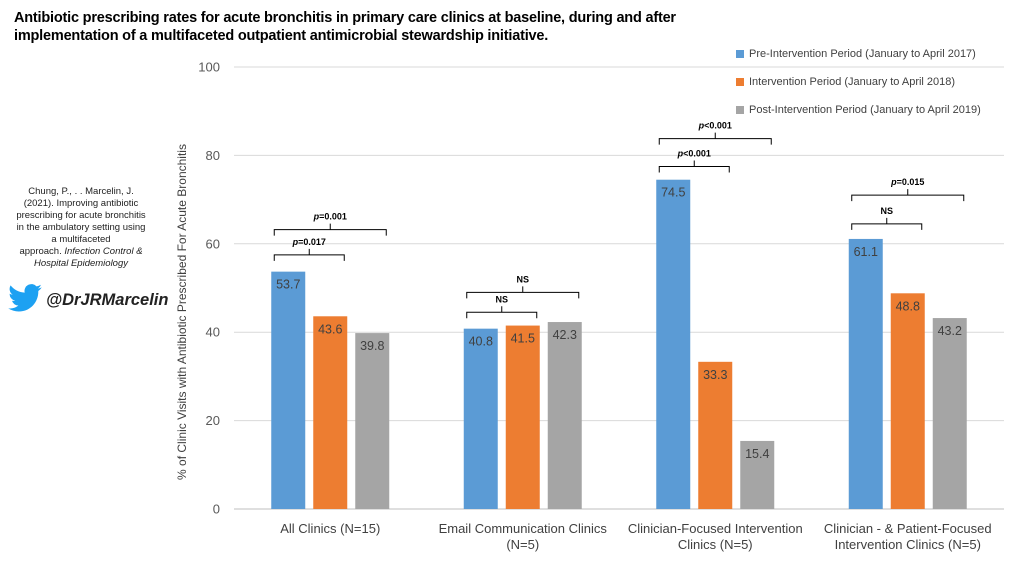 Image resolution: width=1024 pixels, height=576 pixels. What do you see at coordinates (213, 243) in the screenshot?
I see `y-tick-label: 60` at bounding box center [213, 243].